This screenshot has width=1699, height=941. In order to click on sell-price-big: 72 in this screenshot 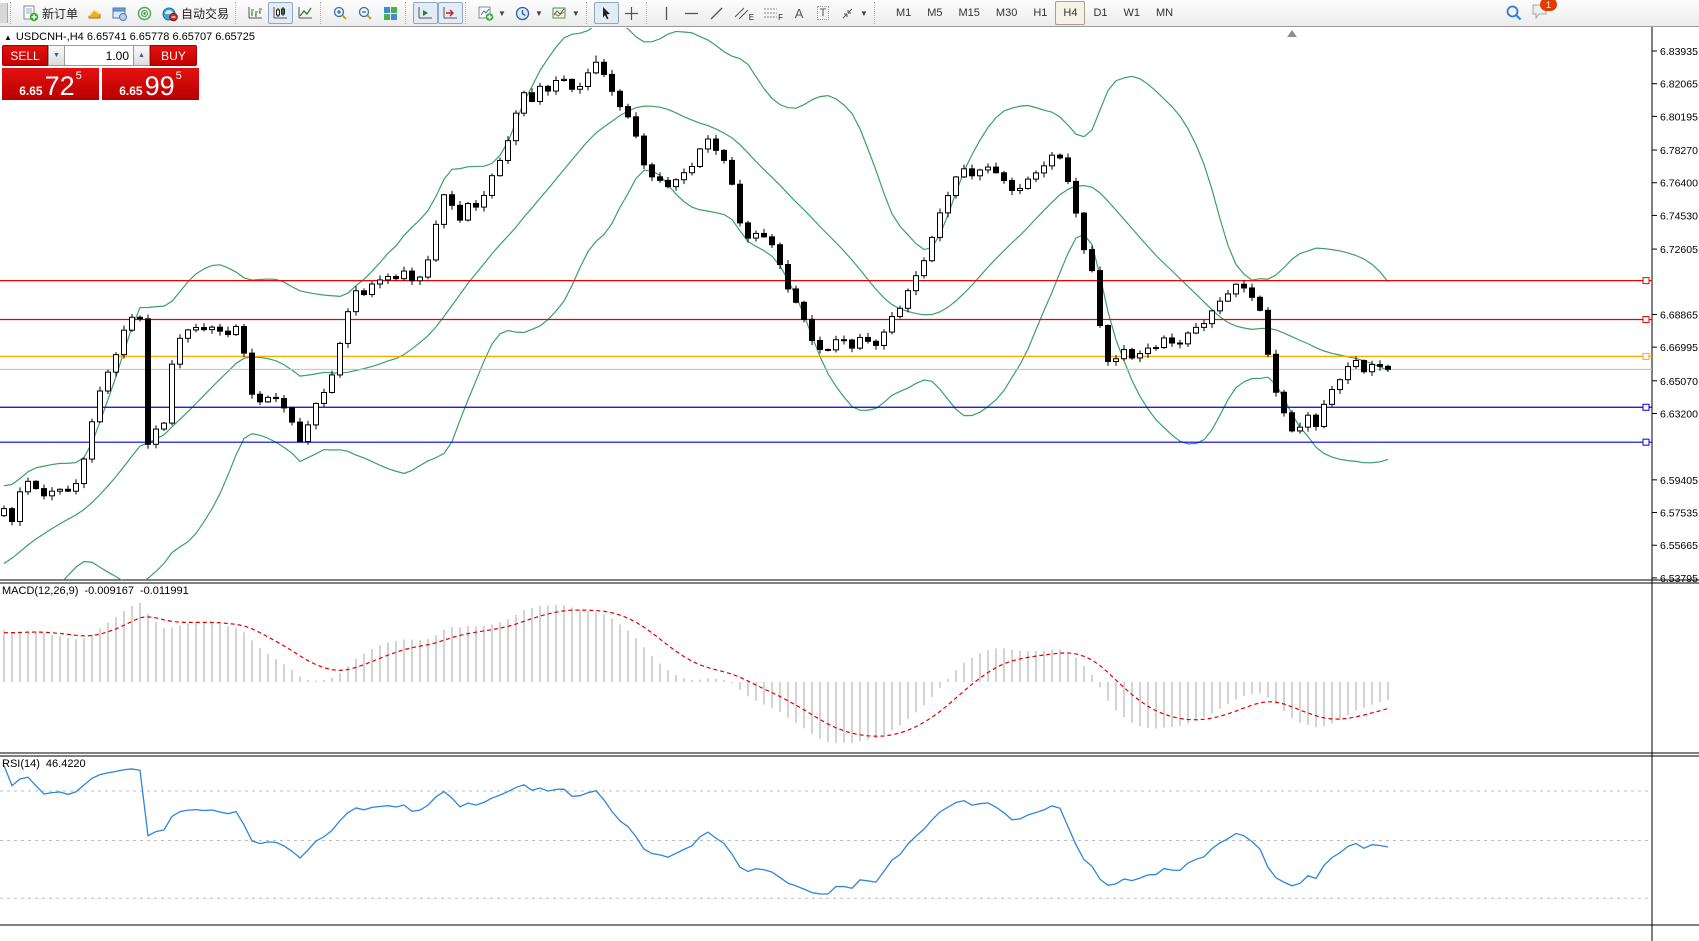, I will do `click(59, 86)`.